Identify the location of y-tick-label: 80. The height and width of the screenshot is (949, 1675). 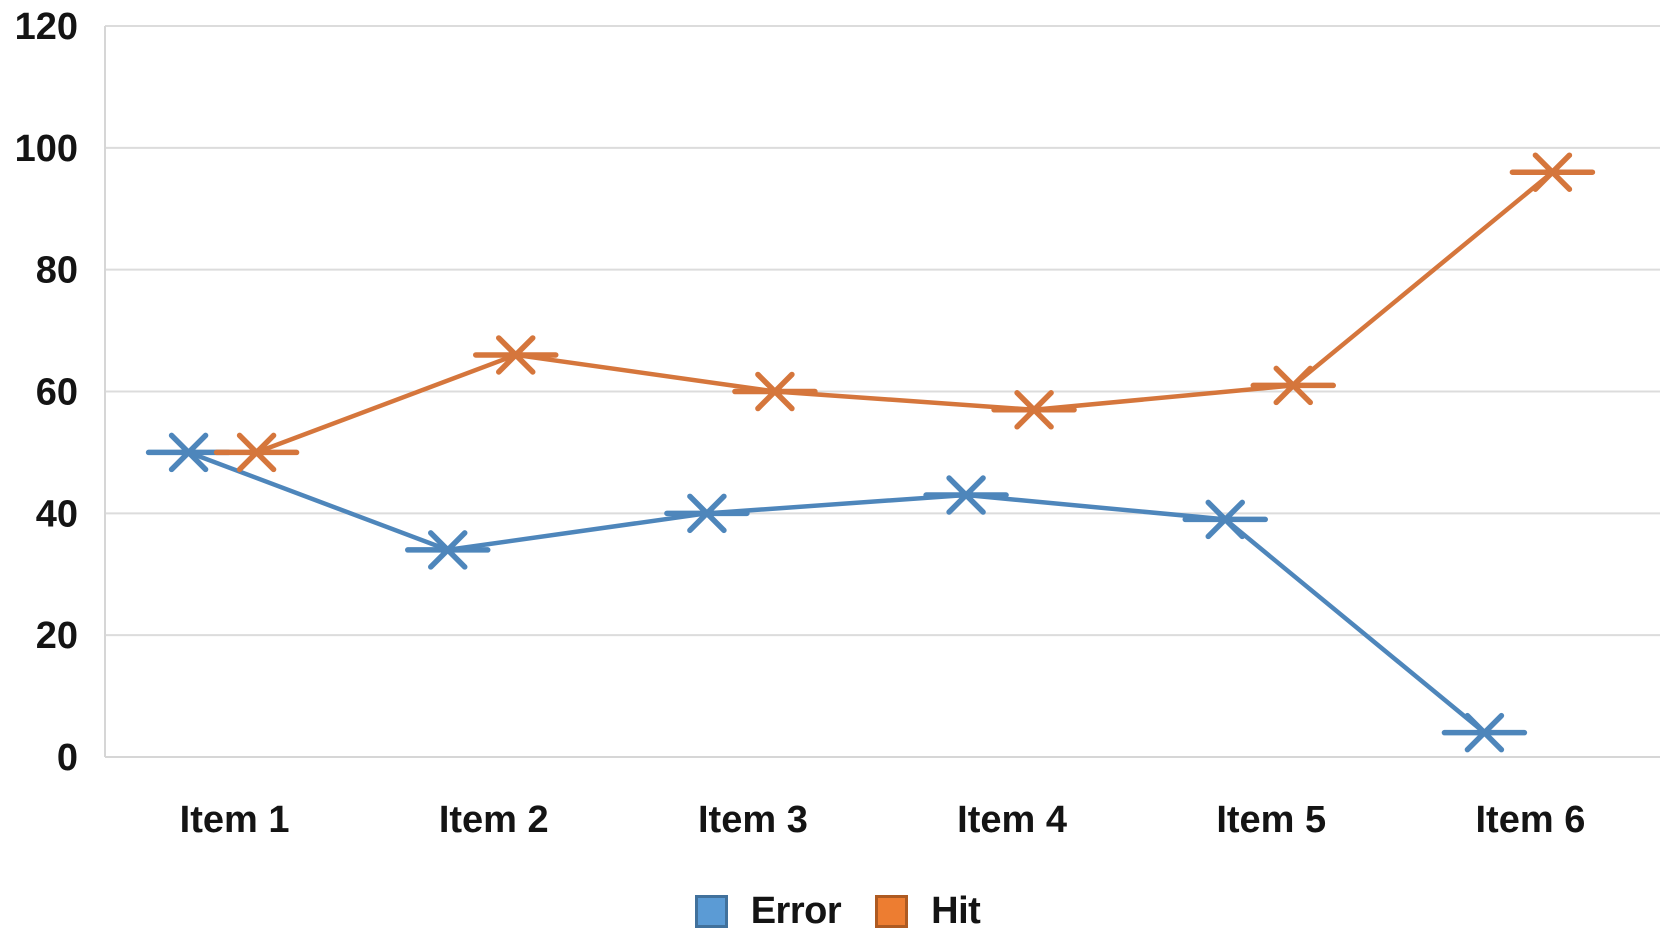
(57, 271).